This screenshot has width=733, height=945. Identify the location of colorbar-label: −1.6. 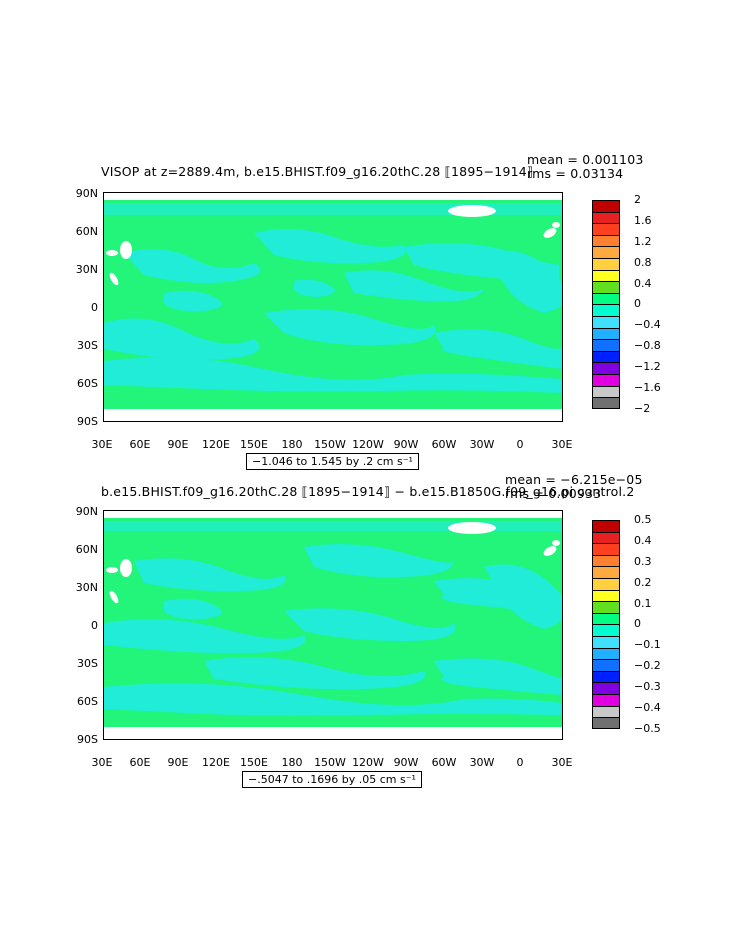
(647, 387).